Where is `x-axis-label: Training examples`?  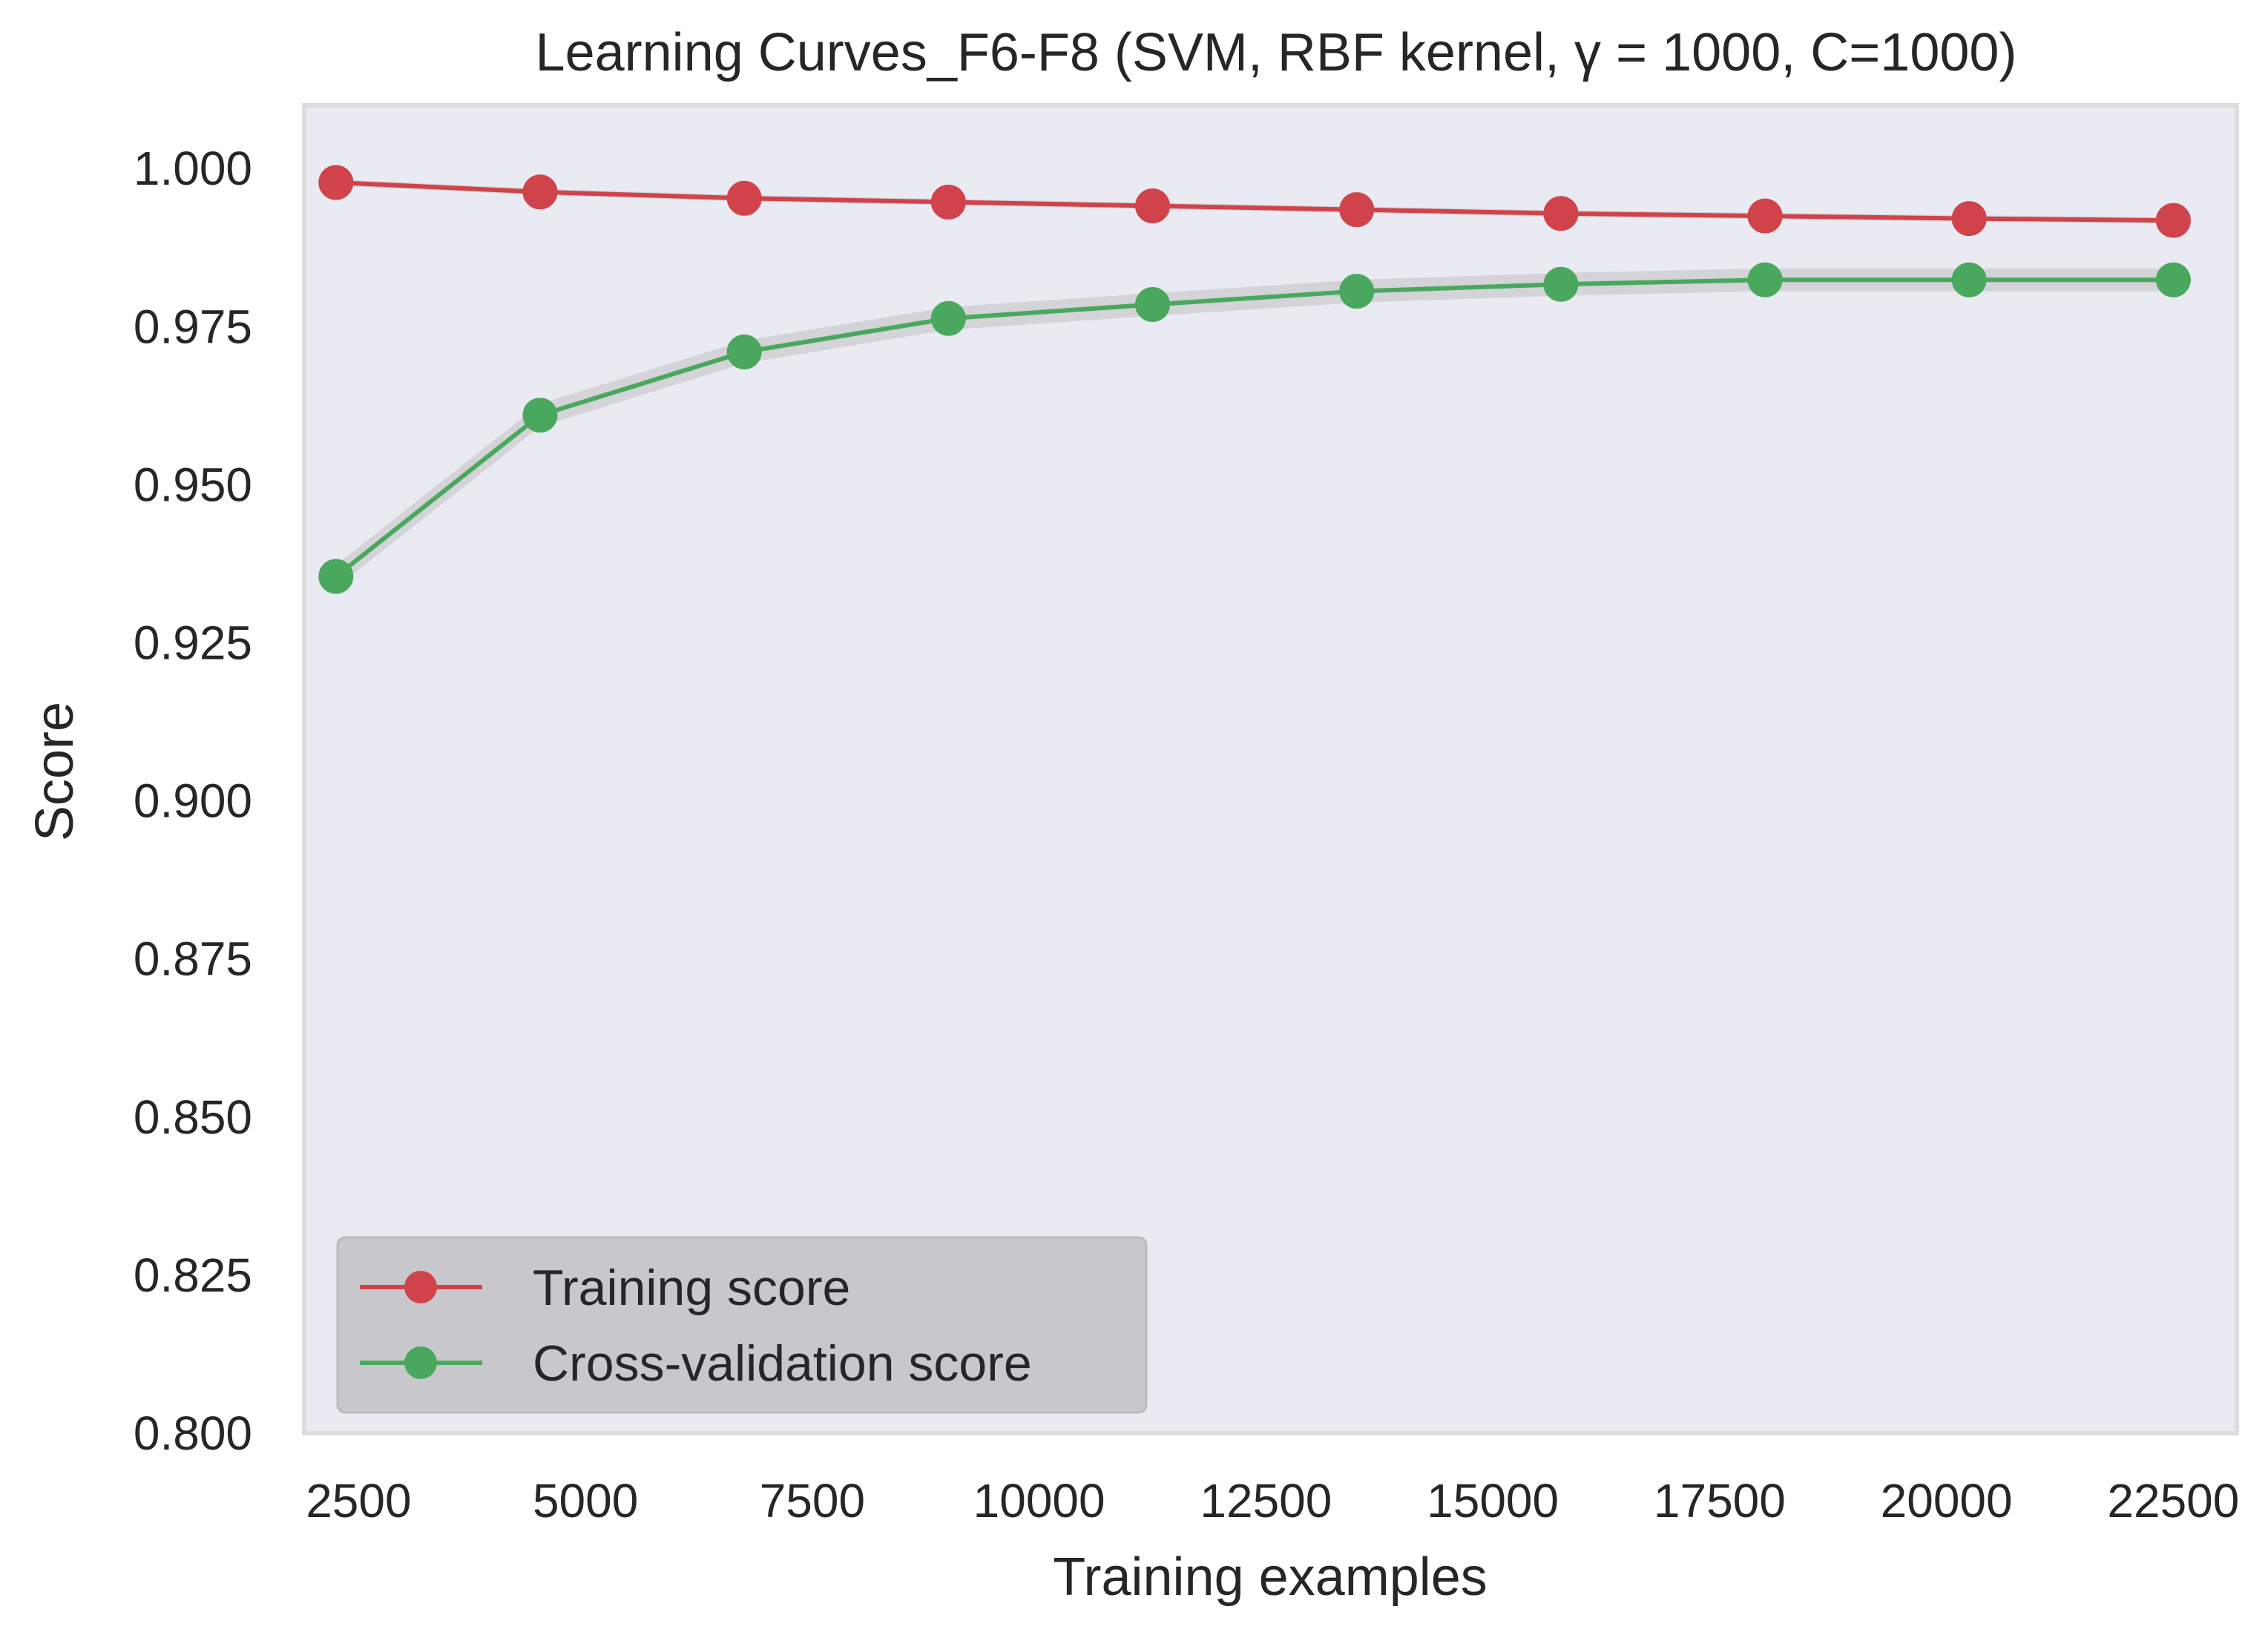 x-axis-label: Training examples is located at coordinates (1270, 1577).